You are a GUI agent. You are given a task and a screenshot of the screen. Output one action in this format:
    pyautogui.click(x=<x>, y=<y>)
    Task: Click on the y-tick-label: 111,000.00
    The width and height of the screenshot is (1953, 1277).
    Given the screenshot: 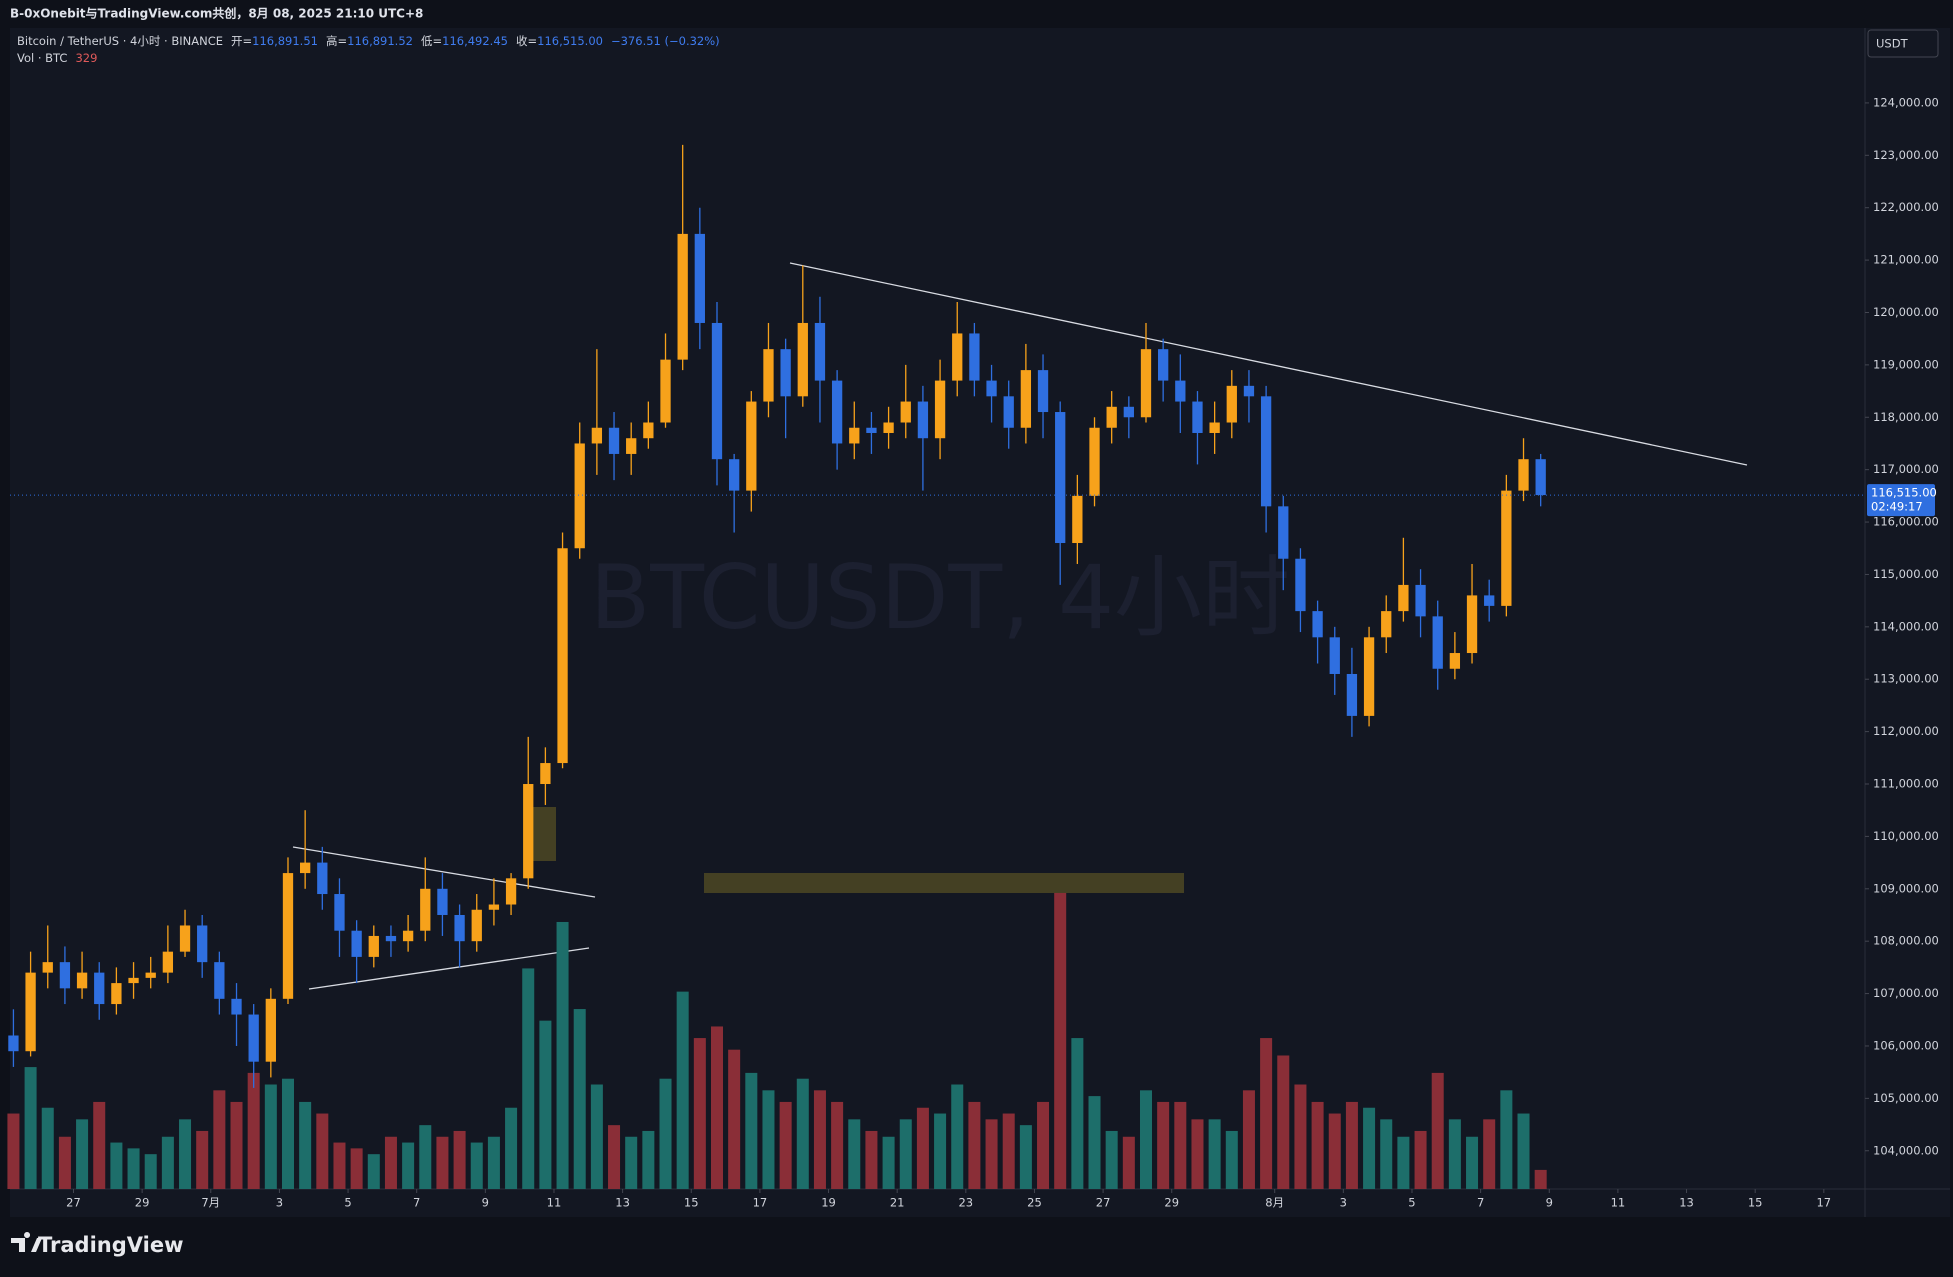 What is the action you would take?
    pyautogui.click(x=1906, y=784)
    